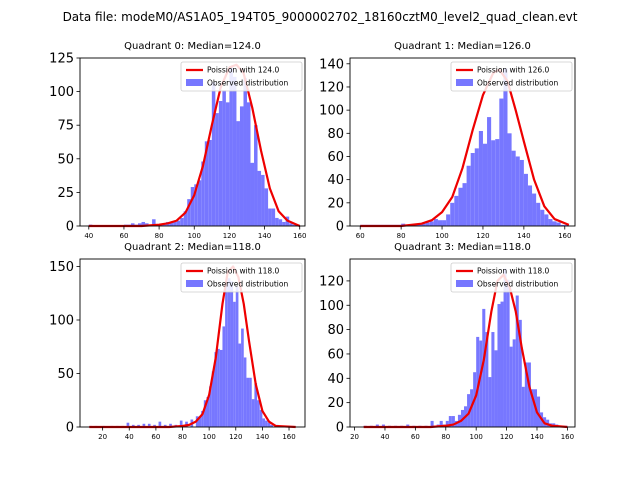 The height and width of the screenshot is (480, 640). I want to click on y-tick-label: 40, so click(335, 180).